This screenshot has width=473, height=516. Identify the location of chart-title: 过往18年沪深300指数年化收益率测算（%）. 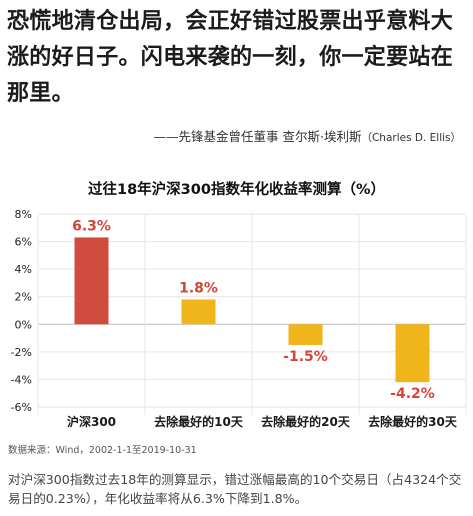
(236, 190).